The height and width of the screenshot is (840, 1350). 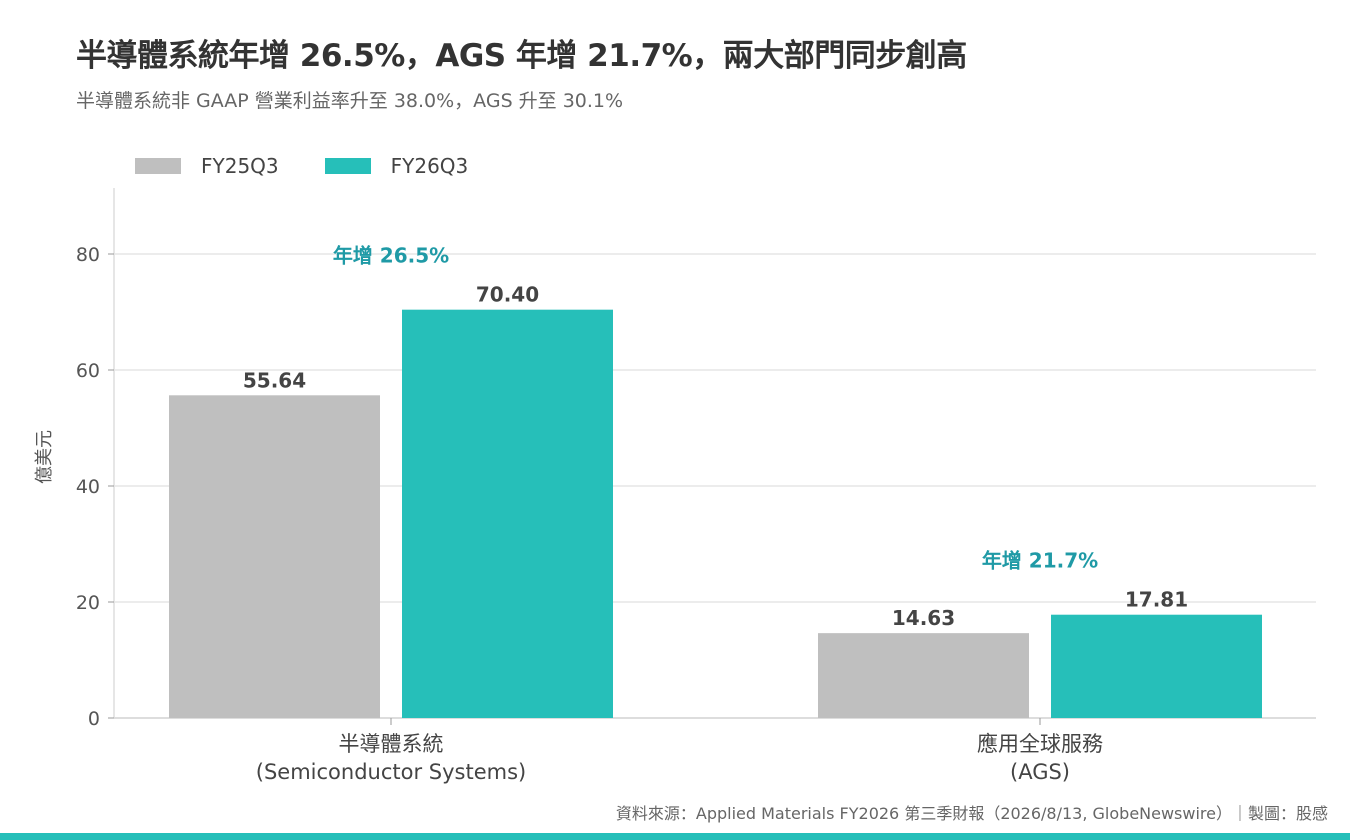 I want to click on legend-swatch-fy26q3, so click(x=347, y=166).